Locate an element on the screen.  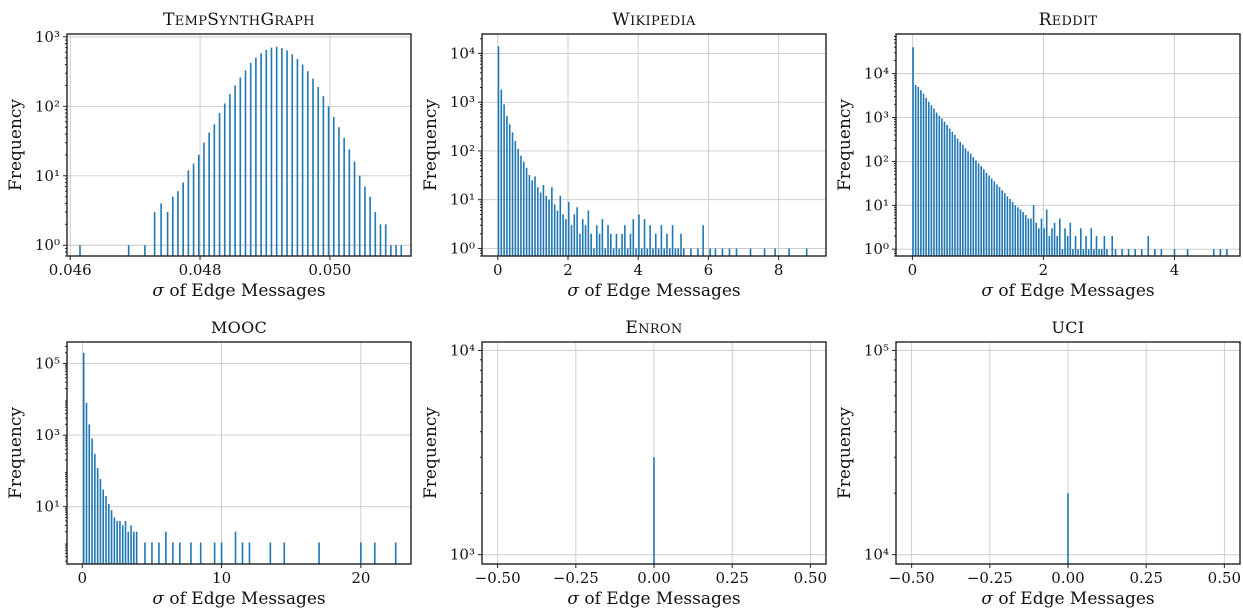
subplot-title: TEMPSYNTHGRAPH is located at coordinates (239, 20).